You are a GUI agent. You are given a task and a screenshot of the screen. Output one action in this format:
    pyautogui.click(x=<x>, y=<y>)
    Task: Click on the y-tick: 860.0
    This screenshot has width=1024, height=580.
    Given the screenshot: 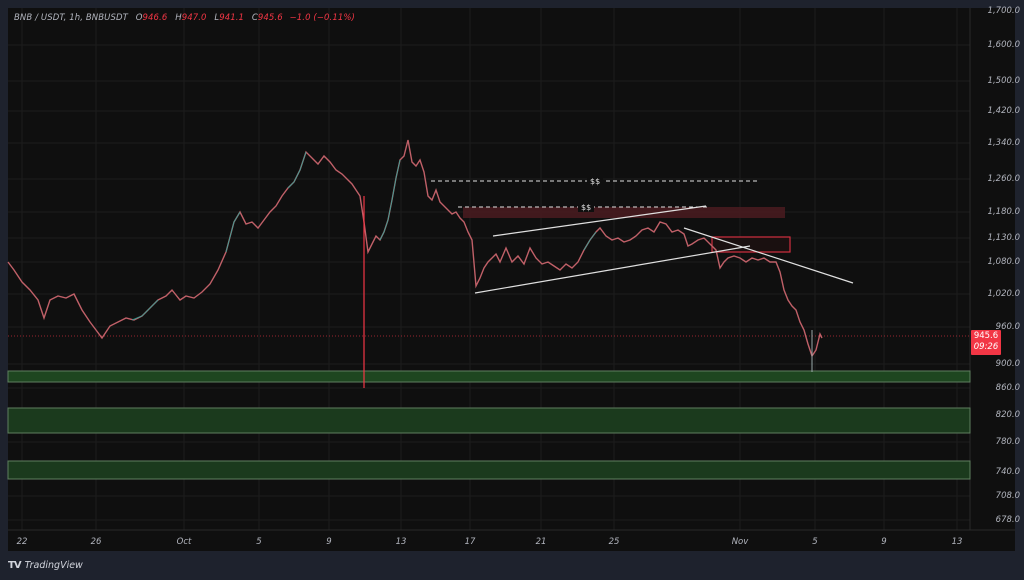 What is the action you would take?
    pyautogui.click(x=1007, y=388)
    